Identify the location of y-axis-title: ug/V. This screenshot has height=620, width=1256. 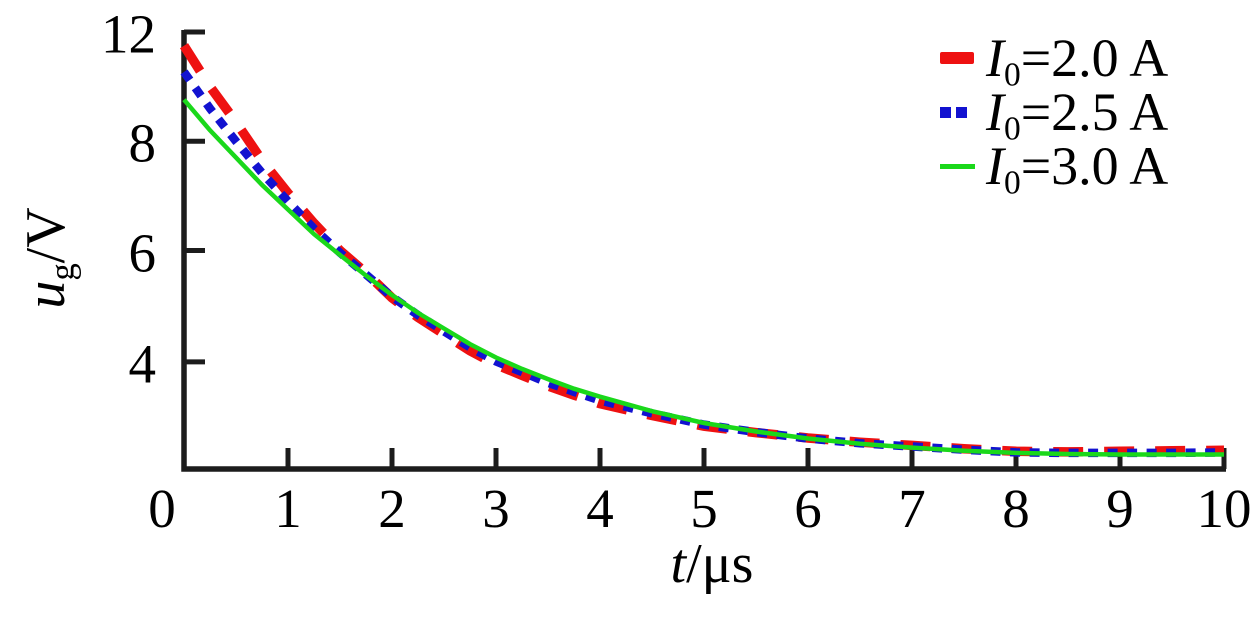
(48, 258).